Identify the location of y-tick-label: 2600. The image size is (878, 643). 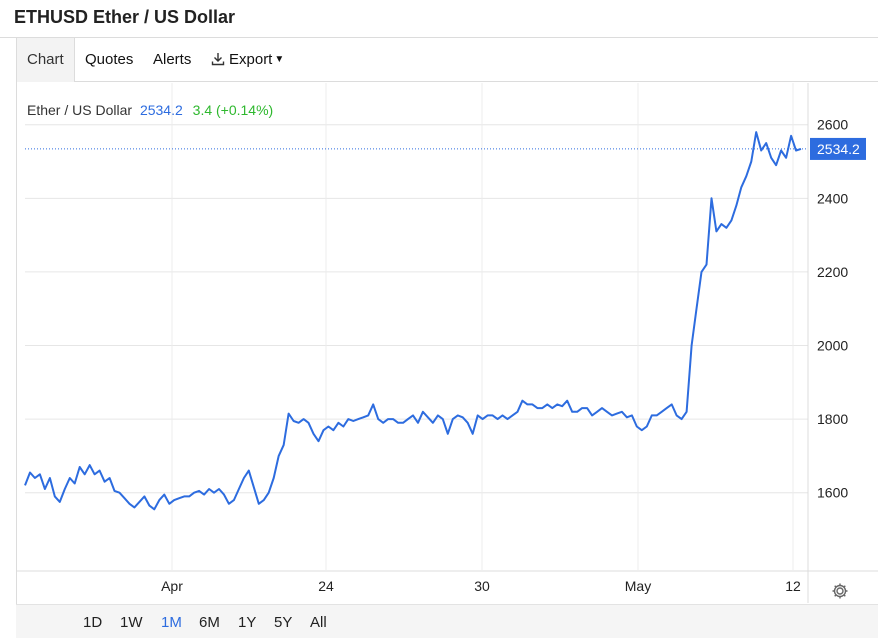
(832, 125).